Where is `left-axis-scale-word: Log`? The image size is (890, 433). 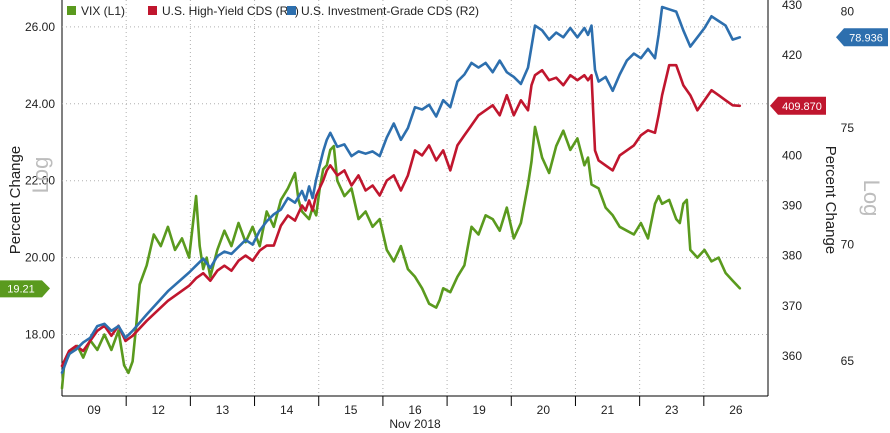 left-axis-scale-word: Log is located at coordinates (40, 175).